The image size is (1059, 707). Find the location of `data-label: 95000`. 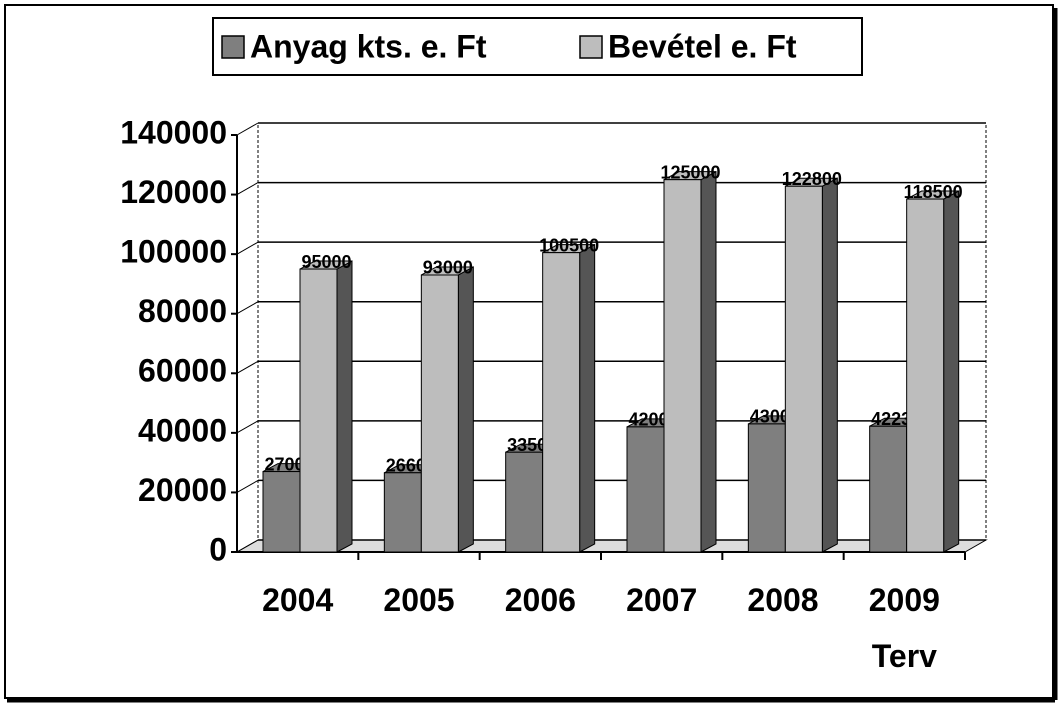

data-label: 95000 is located at coordinates (326, 262).